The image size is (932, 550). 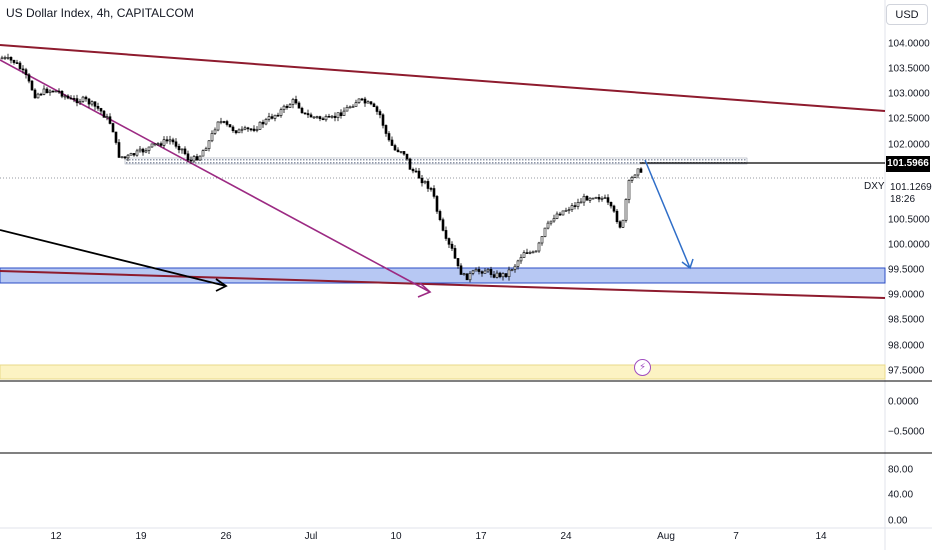 What do you see at coordinates (113, 258) in the screenshot?
I see `black-arrow-line` at bounding box center [113, 258].